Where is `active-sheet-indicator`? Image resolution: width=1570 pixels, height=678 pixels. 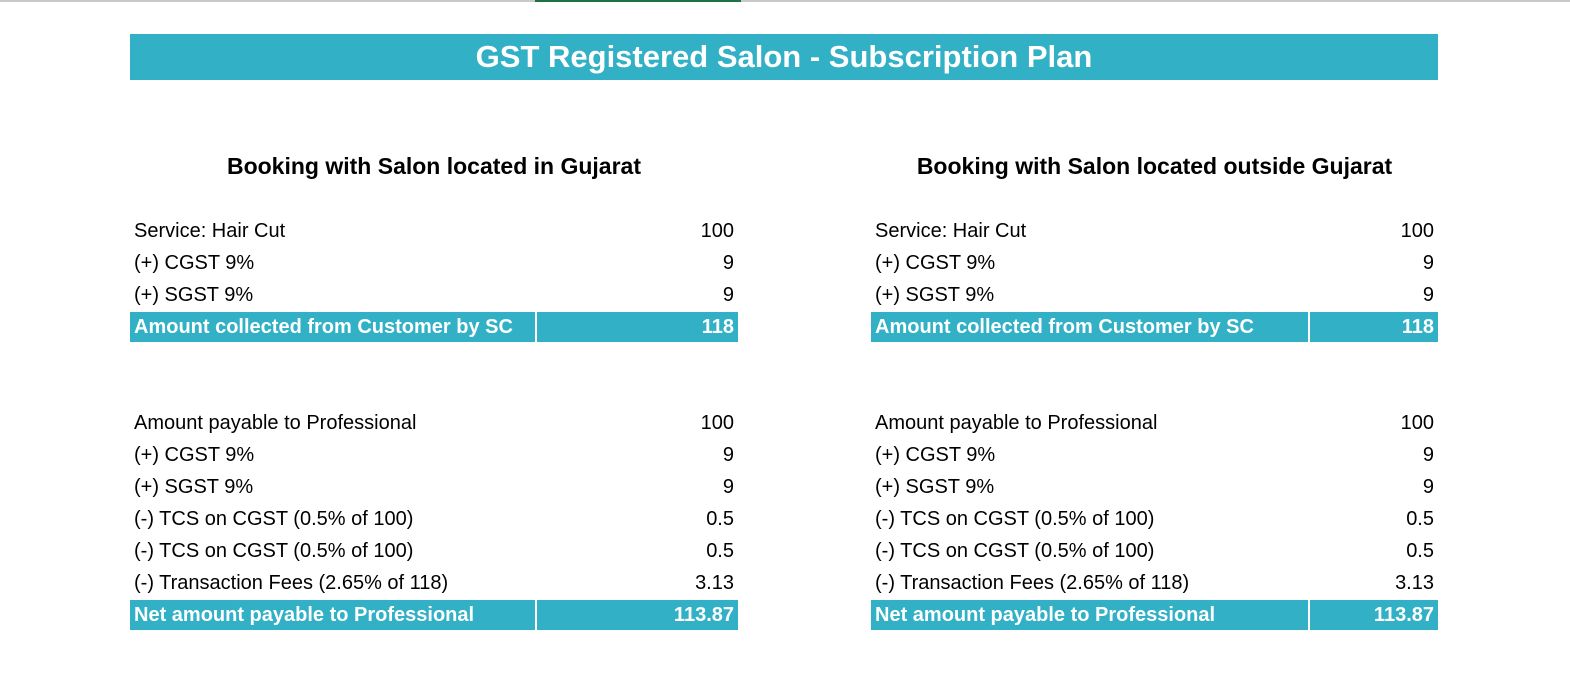 active-sheet-indicator is located at coordinates (638, 1).